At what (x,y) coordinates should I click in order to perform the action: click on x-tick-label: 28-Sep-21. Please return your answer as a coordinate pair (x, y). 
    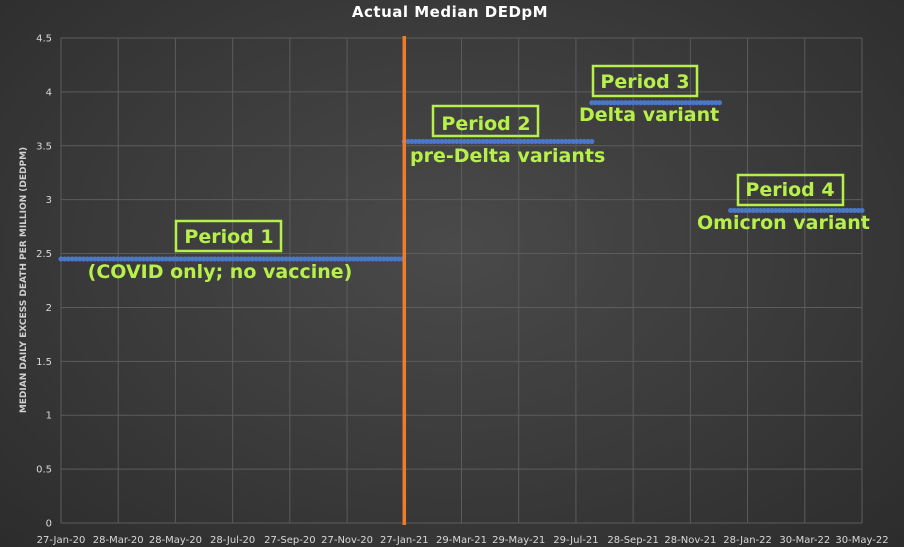
    Looking at the image, I should click on (633, 540).